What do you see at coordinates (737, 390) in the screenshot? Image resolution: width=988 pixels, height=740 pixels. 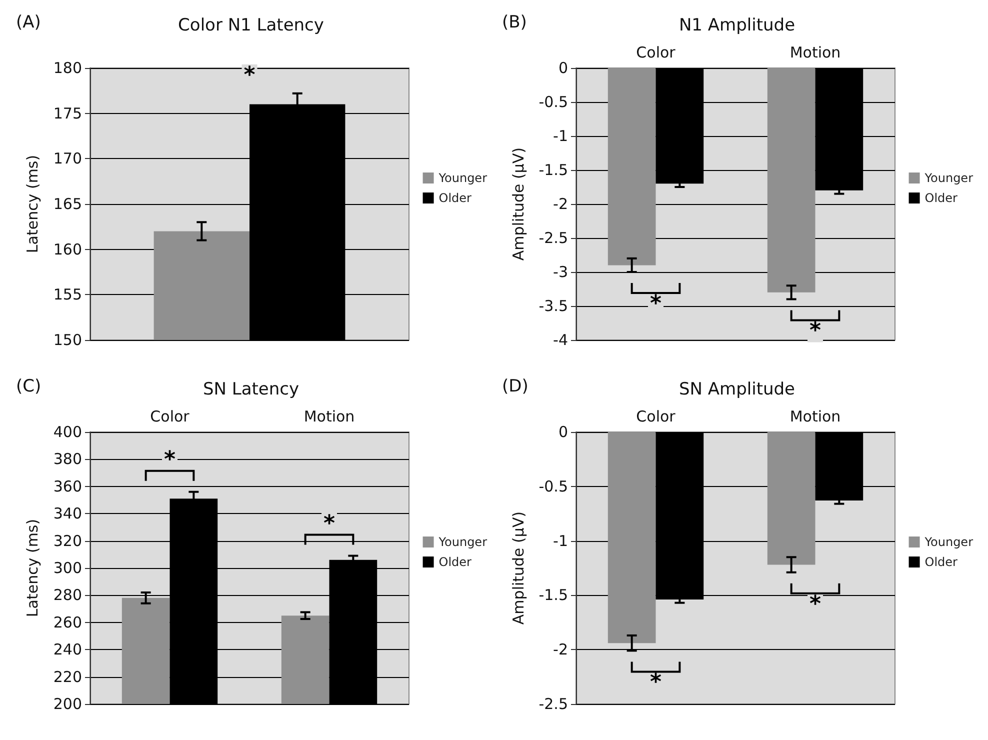 I see `chart-title: SN Amplitude` at bounding box center [737, 390].